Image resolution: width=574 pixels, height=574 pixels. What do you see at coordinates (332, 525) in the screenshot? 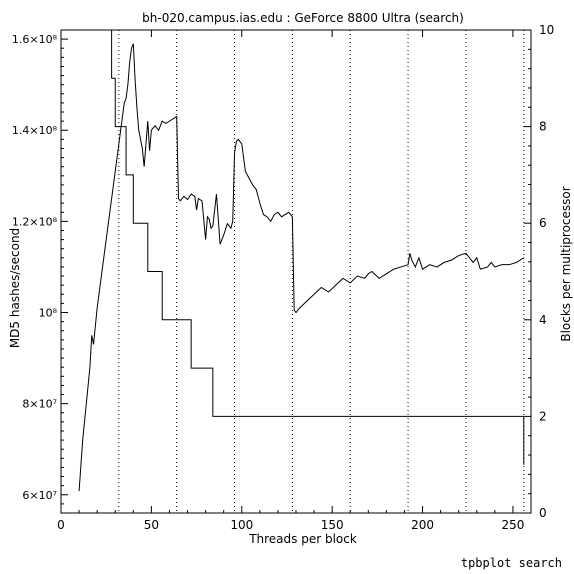
I see `x-tick-label: 150` at bounding box center [332, 525].